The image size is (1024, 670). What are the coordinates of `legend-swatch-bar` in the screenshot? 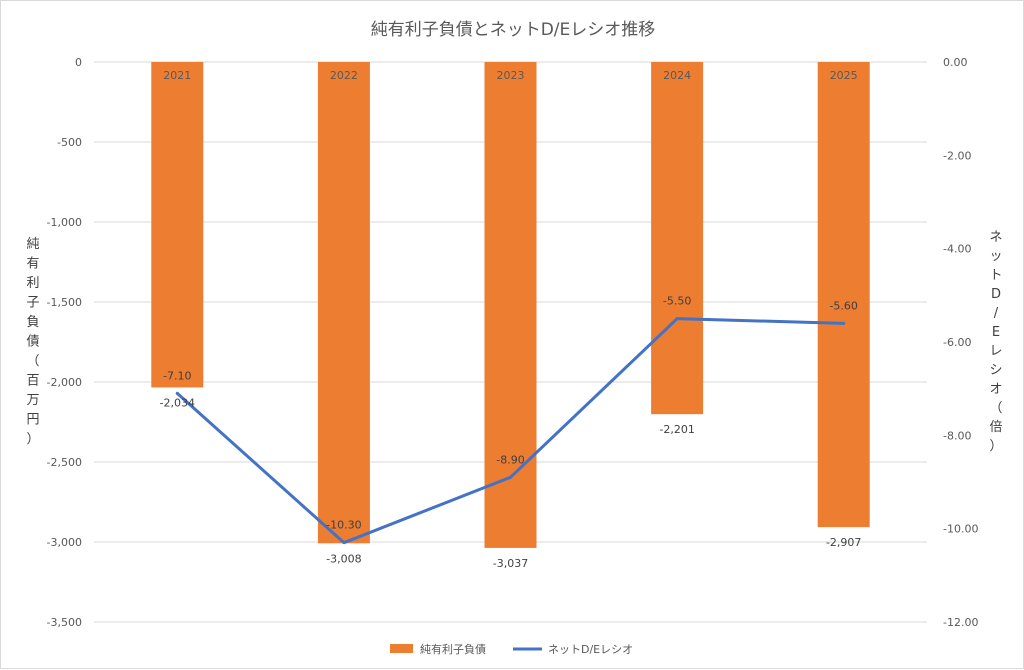 It's located at (401, 648).